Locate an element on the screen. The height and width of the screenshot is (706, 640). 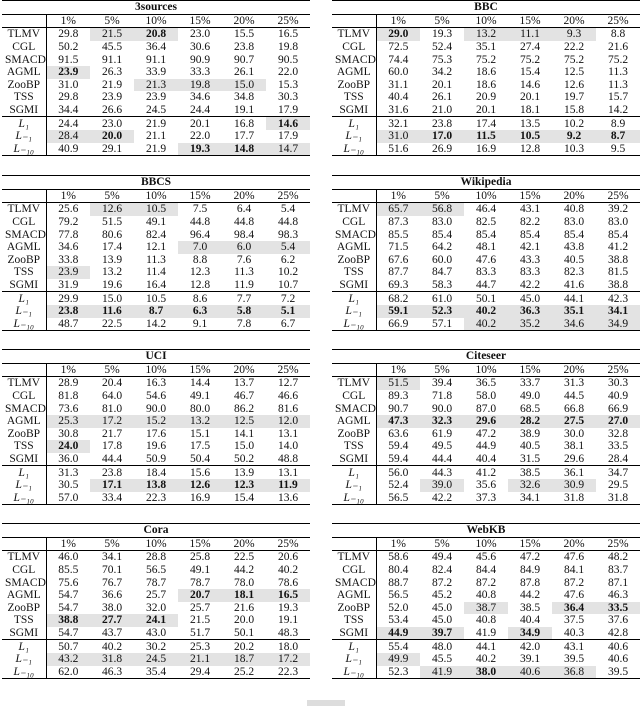
row-label: L₋₁ is located at coordinates (24, 311).